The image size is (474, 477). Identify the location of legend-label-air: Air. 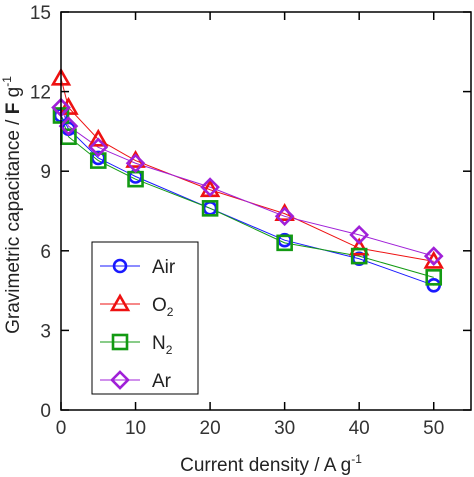
(164, 267).